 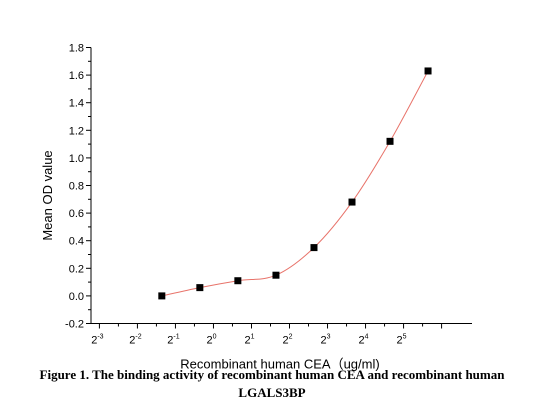 I want to click on y-tick-label: 0.8, so click(x=76, y=187).